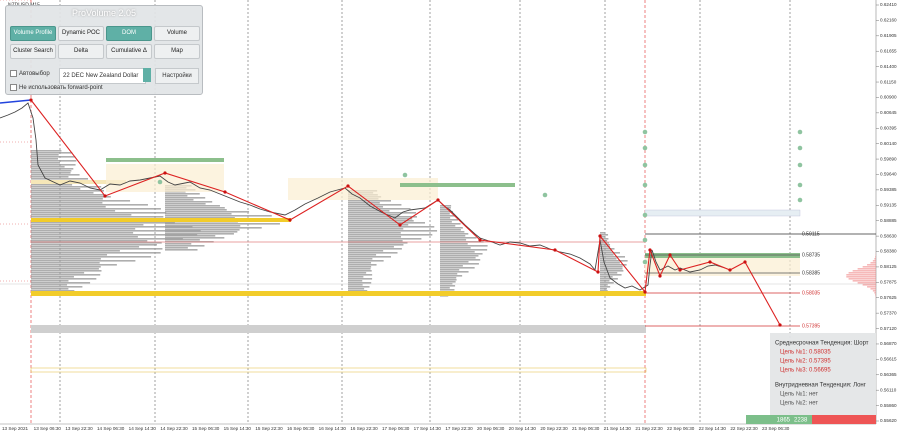  Describe the element at coordinates (459, 428) in the screenshot. I see `time-axis-label: 17 Sep 22:30` at that location.